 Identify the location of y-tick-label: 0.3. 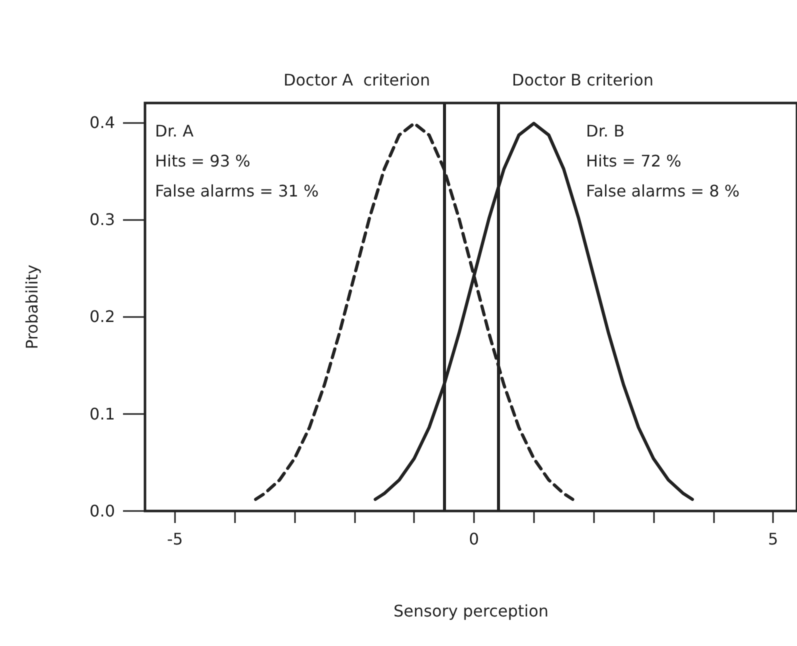
(102, 220).